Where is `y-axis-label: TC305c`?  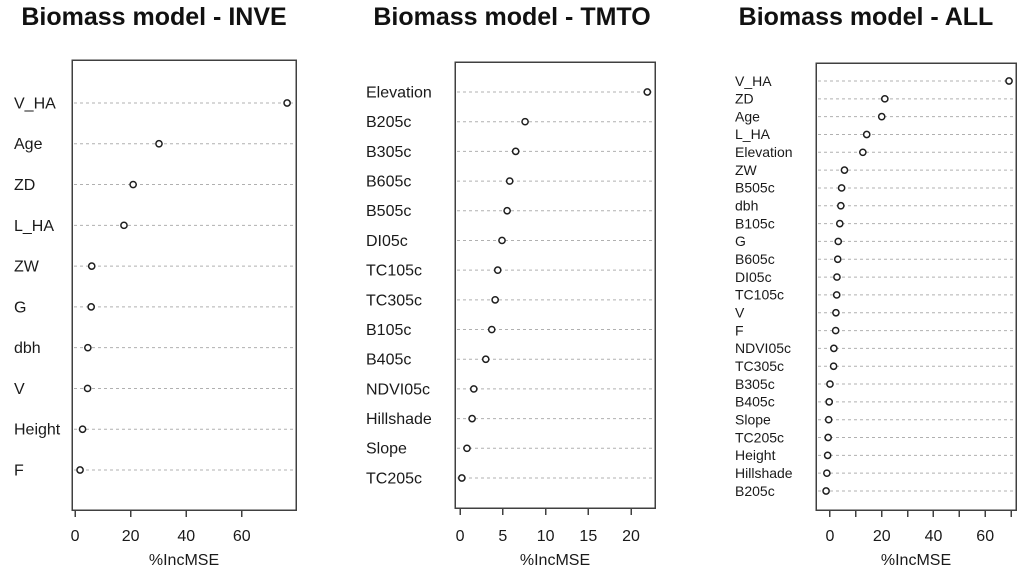 y-axis-label: TC305c is located at coordinates (759, 366).